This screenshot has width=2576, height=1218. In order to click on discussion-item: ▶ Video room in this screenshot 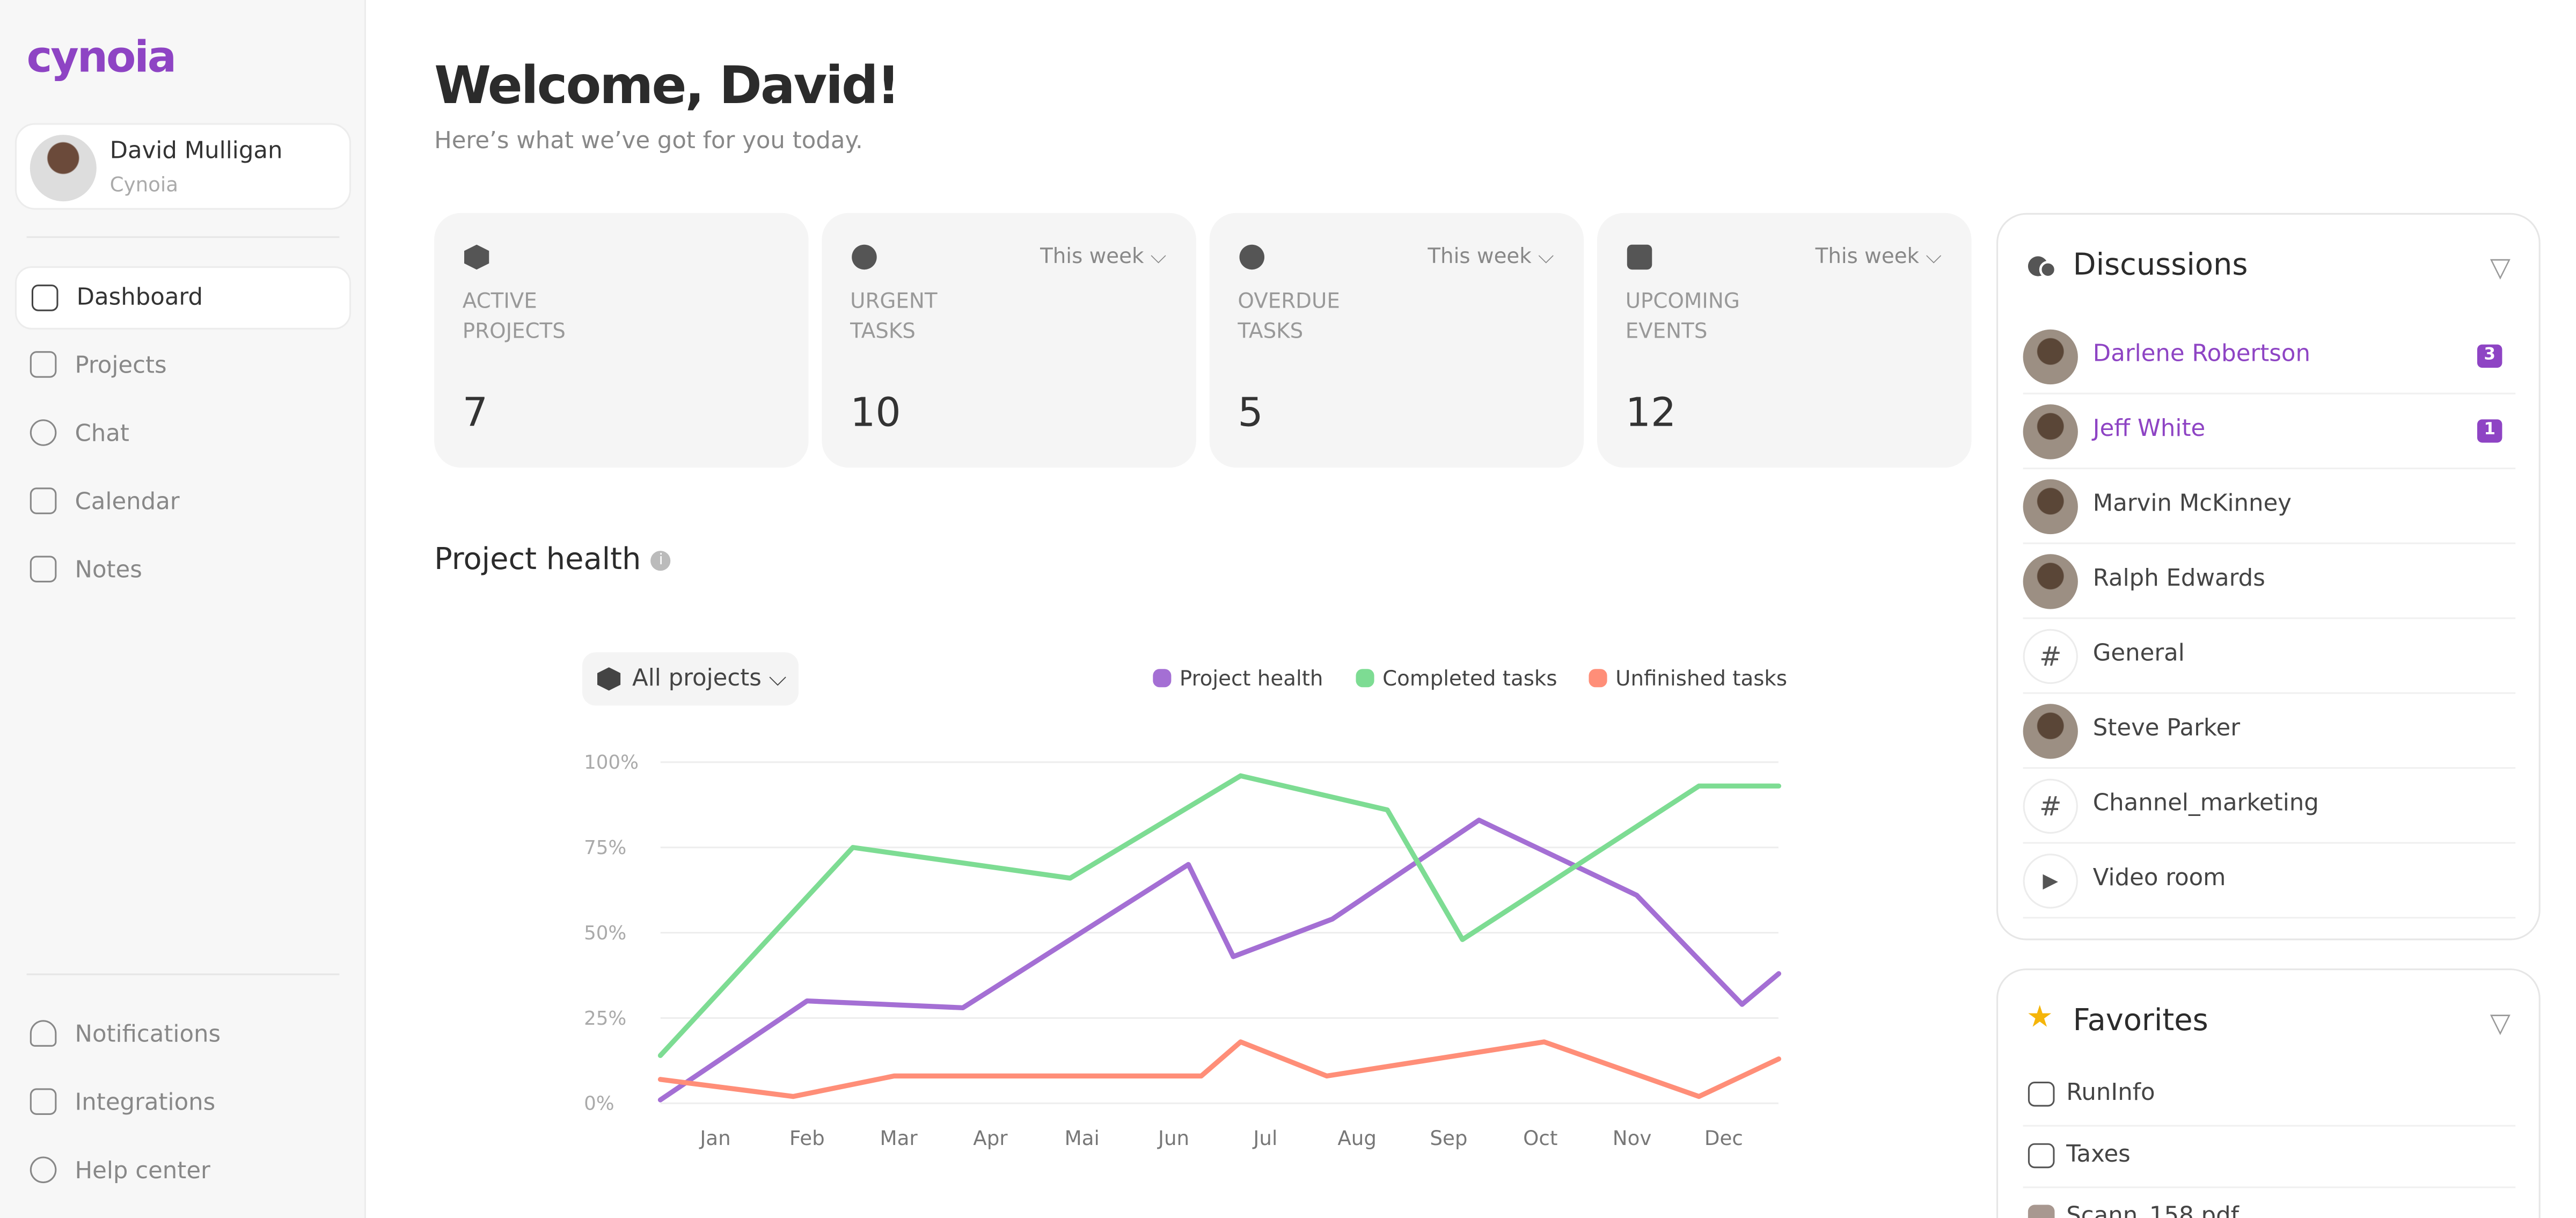, I will do `click(2269, 881)`.